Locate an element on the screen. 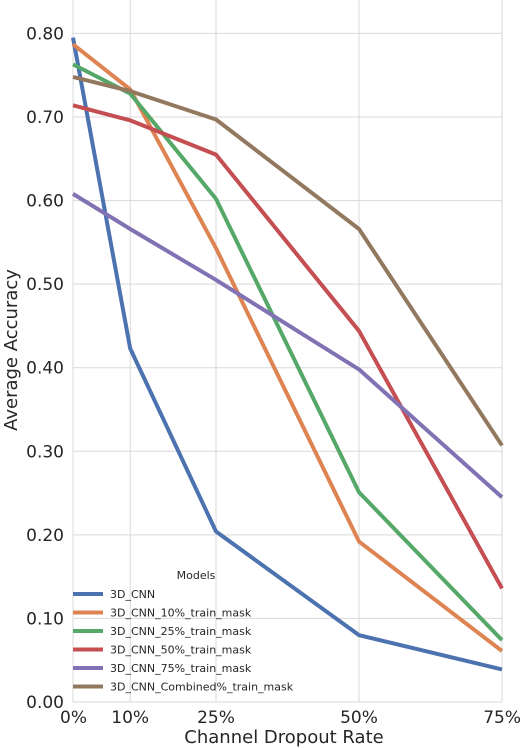 Image resolution: width=522 pixels, height=748 pixels. legend-entry-label: 3D_CNN is located at coordinates (132, 594).